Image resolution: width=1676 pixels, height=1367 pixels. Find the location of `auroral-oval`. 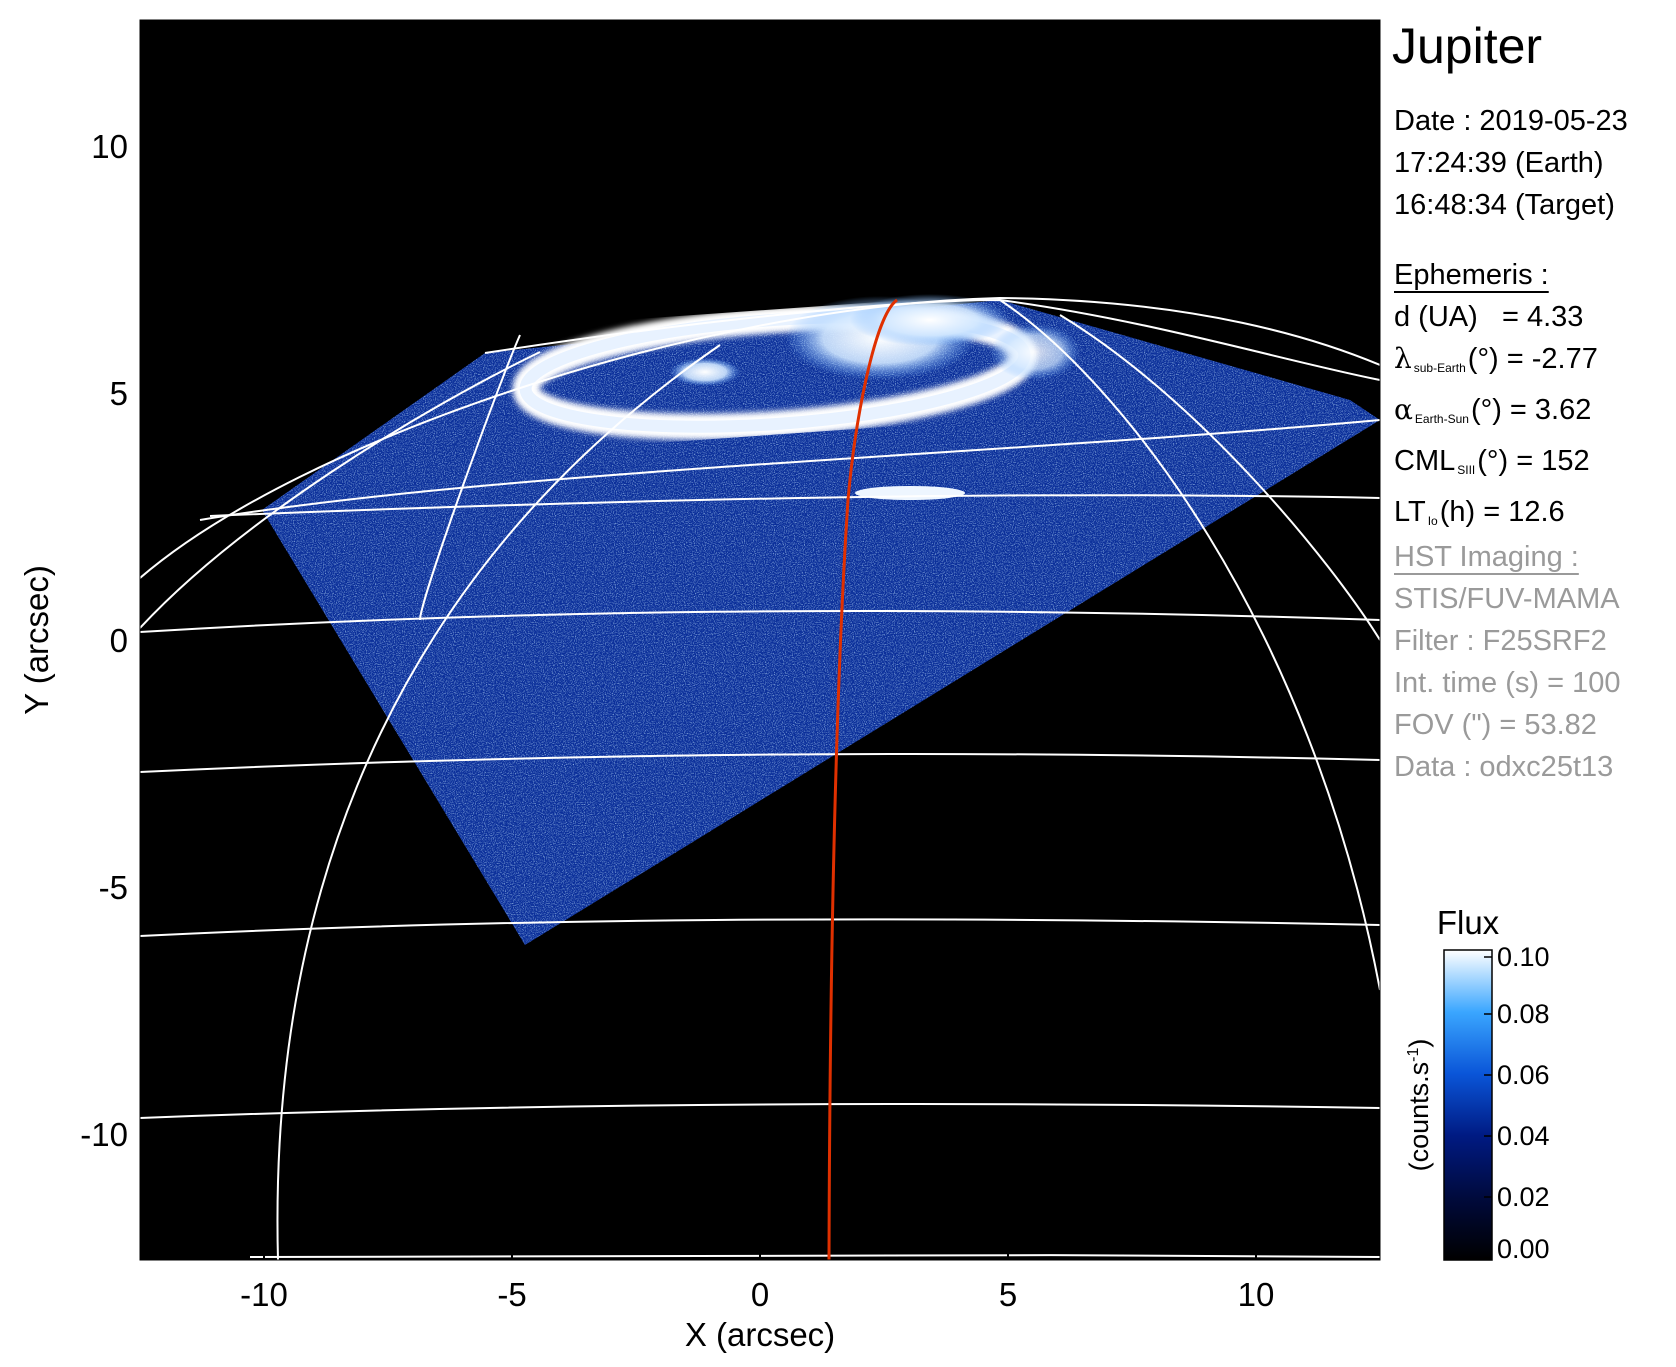

auroral-oval is located at coordinates (796, 397).